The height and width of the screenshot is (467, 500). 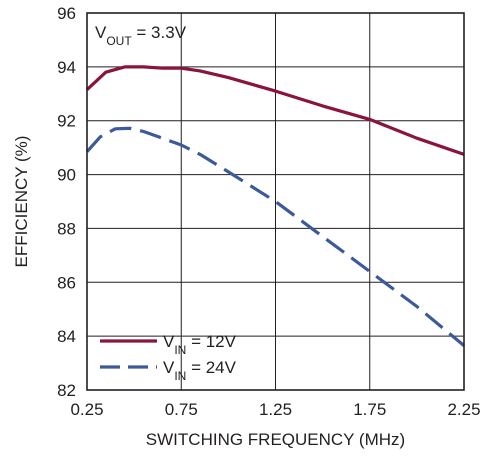 I want to click on legend-label-vin-24v: VIN = 24V, so click(x=200, y=370).